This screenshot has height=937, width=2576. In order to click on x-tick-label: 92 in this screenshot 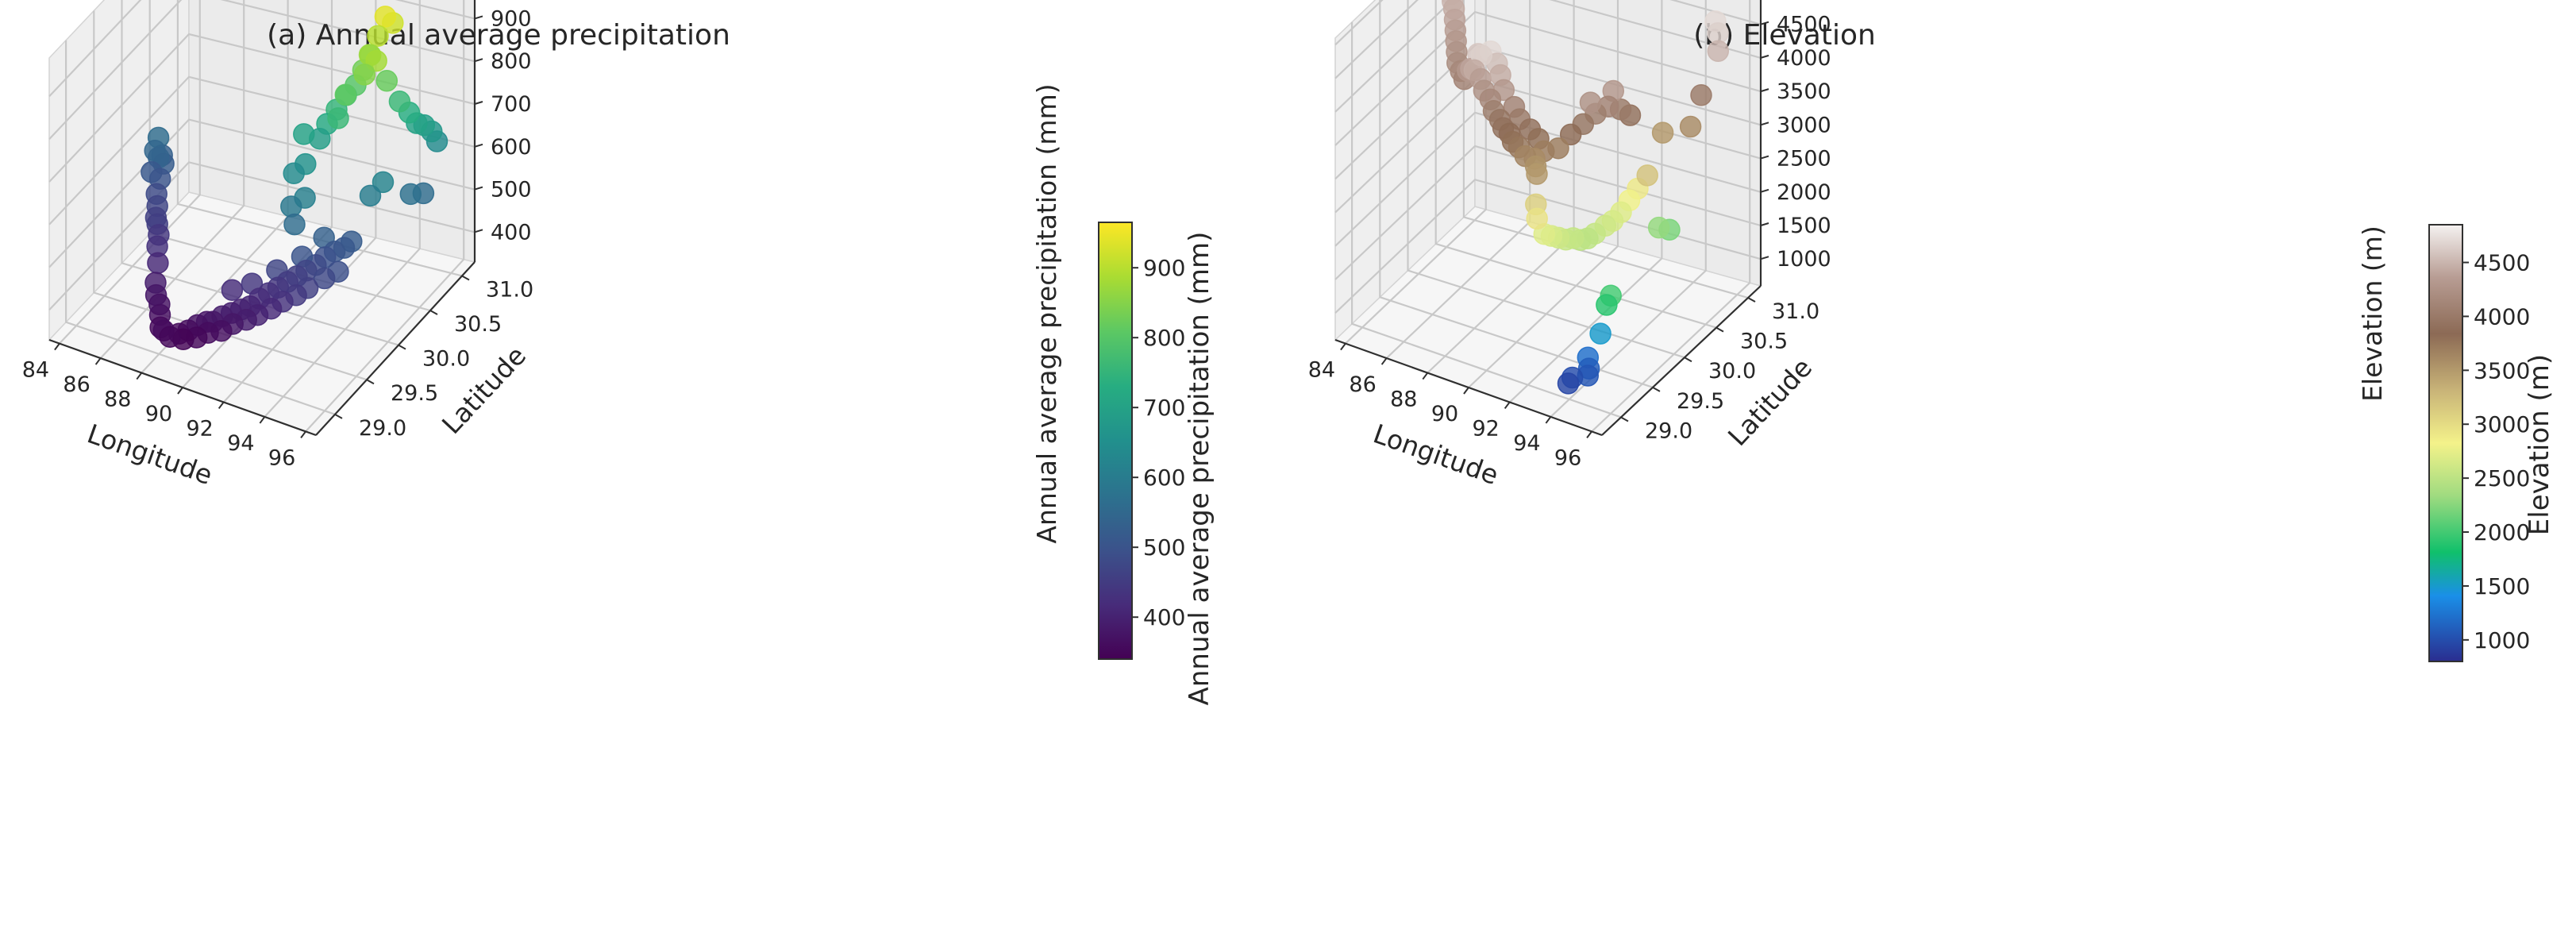, I will do `click(1486, 428)`.